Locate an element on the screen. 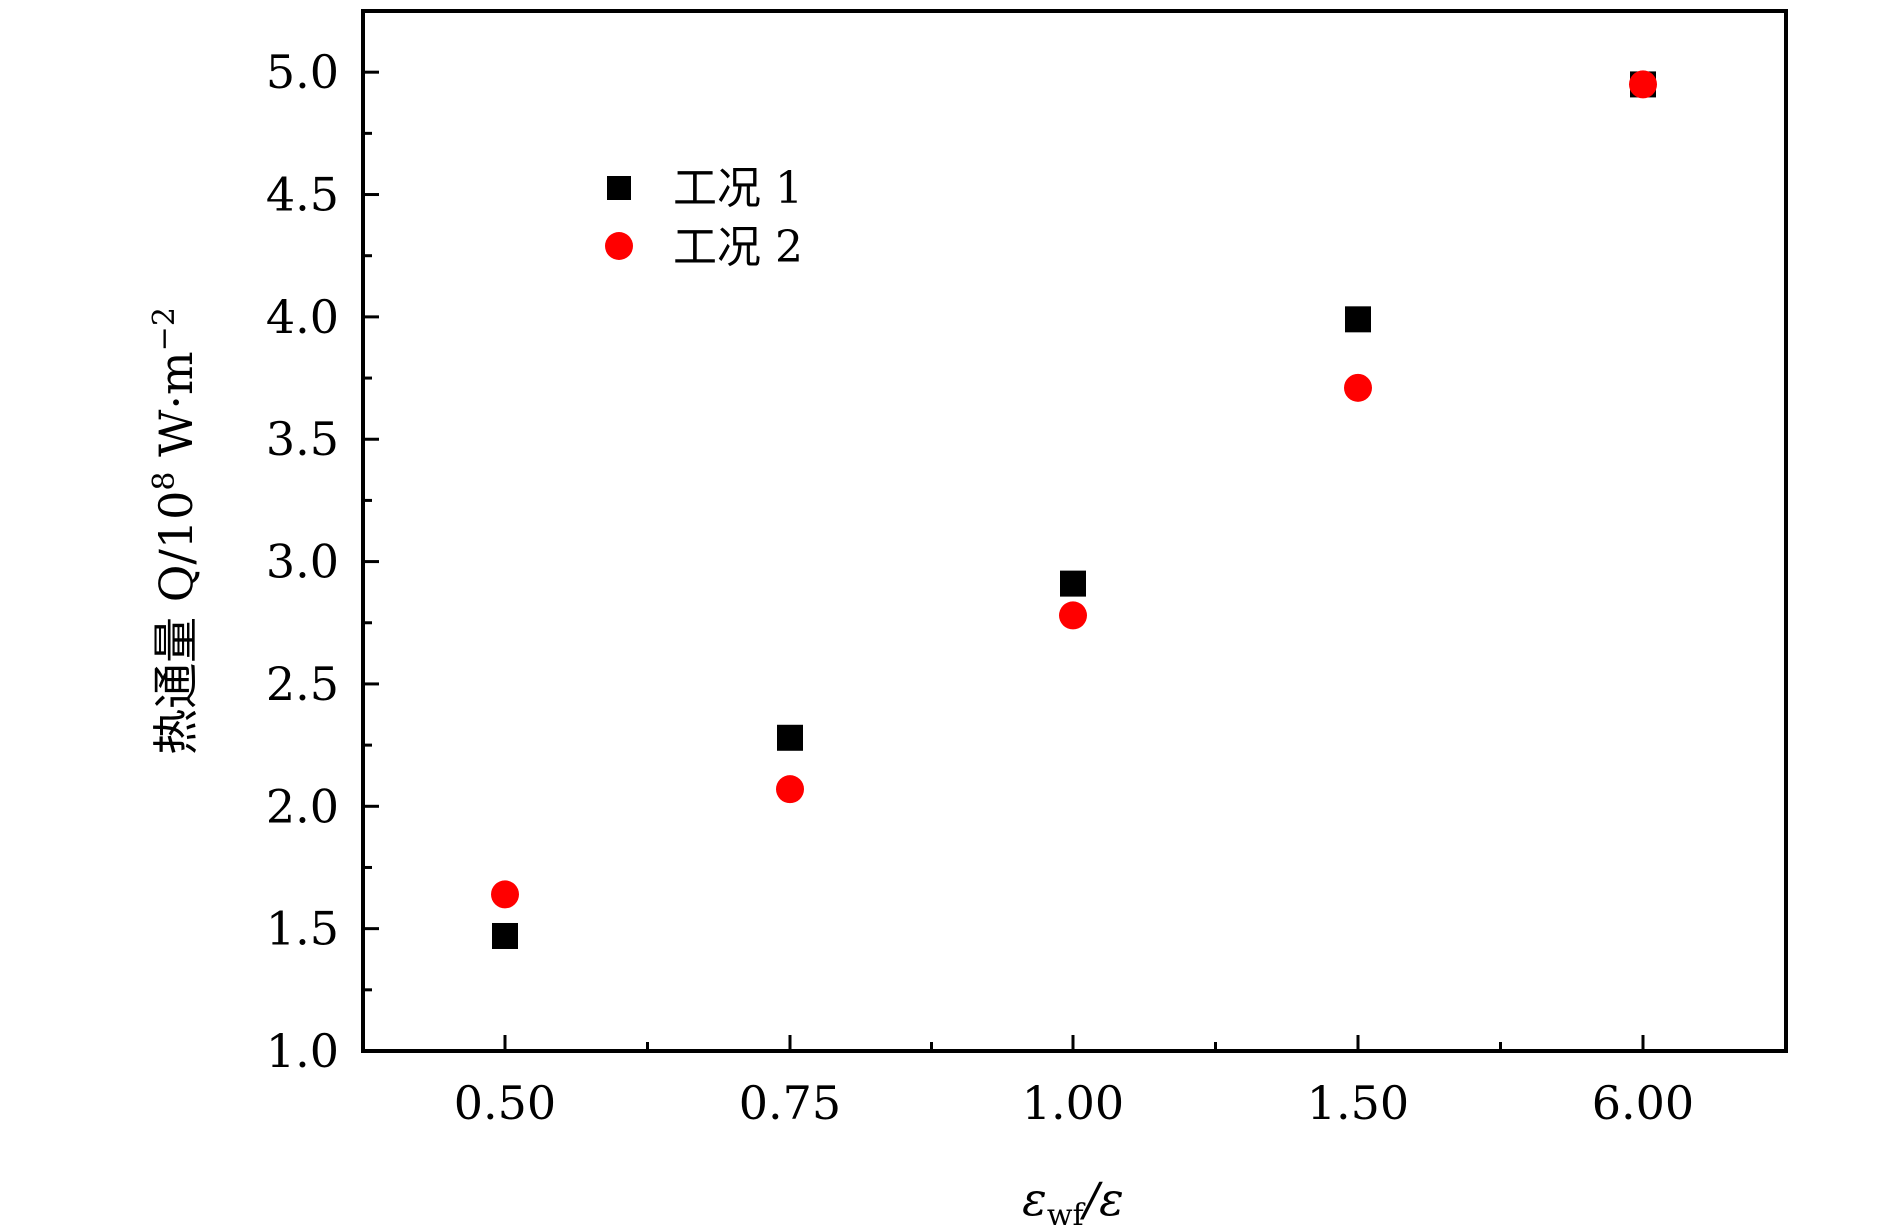  x-tick-label: 0.75 is located at coordinates (790, 1103).